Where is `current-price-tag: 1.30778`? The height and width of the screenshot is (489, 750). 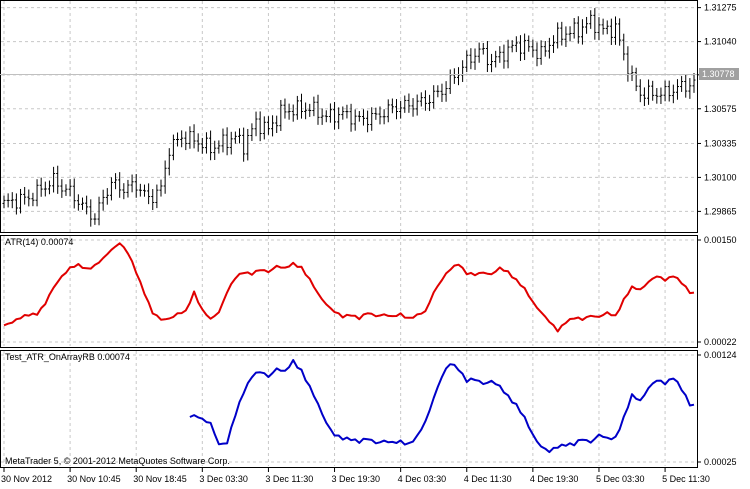
current-price-tag: 1.30778 is located at coordinates (719, 74).